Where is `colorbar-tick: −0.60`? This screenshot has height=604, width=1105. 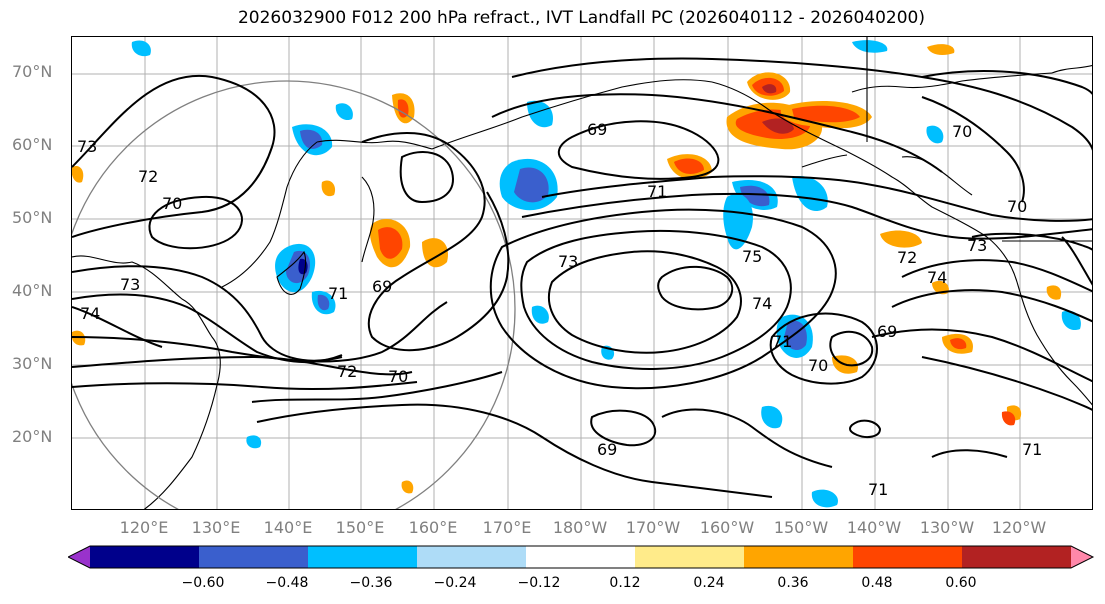
colorbar-tick: −0.60 is located at coordinates (203, 583).